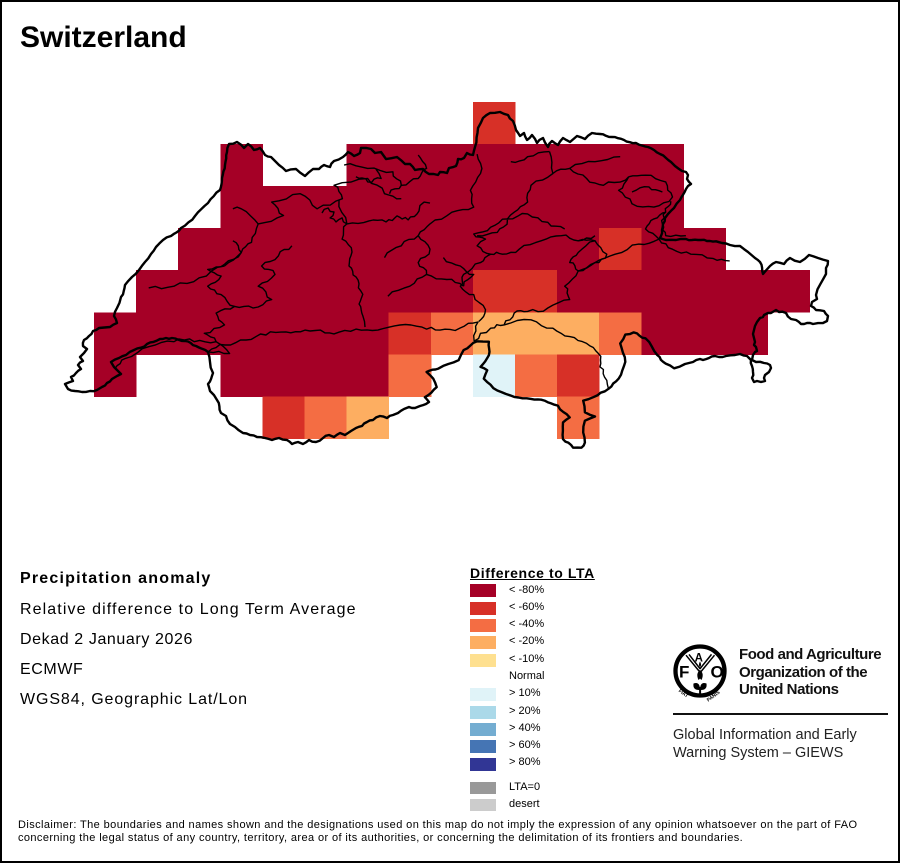 Image resolution: width=900 pixels, height=863 pixels. Describe the element at coordinates (714, 696) in the screenshot. I see `svg-text: PANIS` at that location.